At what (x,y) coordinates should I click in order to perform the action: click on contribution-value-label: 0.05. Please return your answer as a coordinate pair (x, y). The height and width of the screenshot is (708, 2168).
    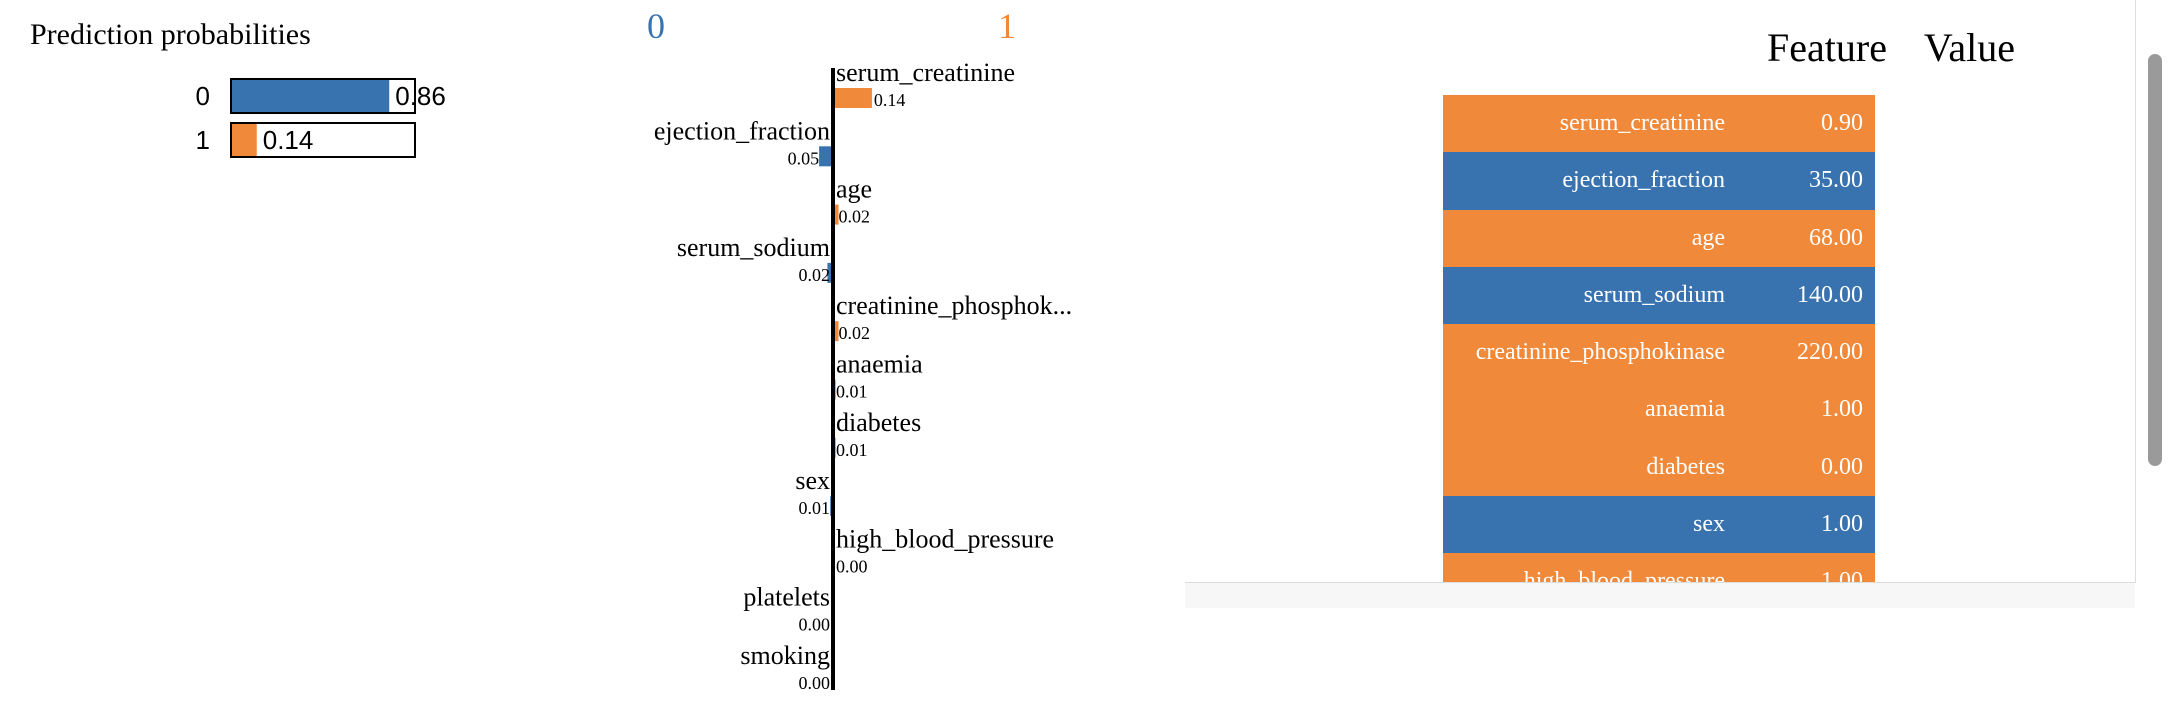
    Looking at the image, I should click on (804, 158).